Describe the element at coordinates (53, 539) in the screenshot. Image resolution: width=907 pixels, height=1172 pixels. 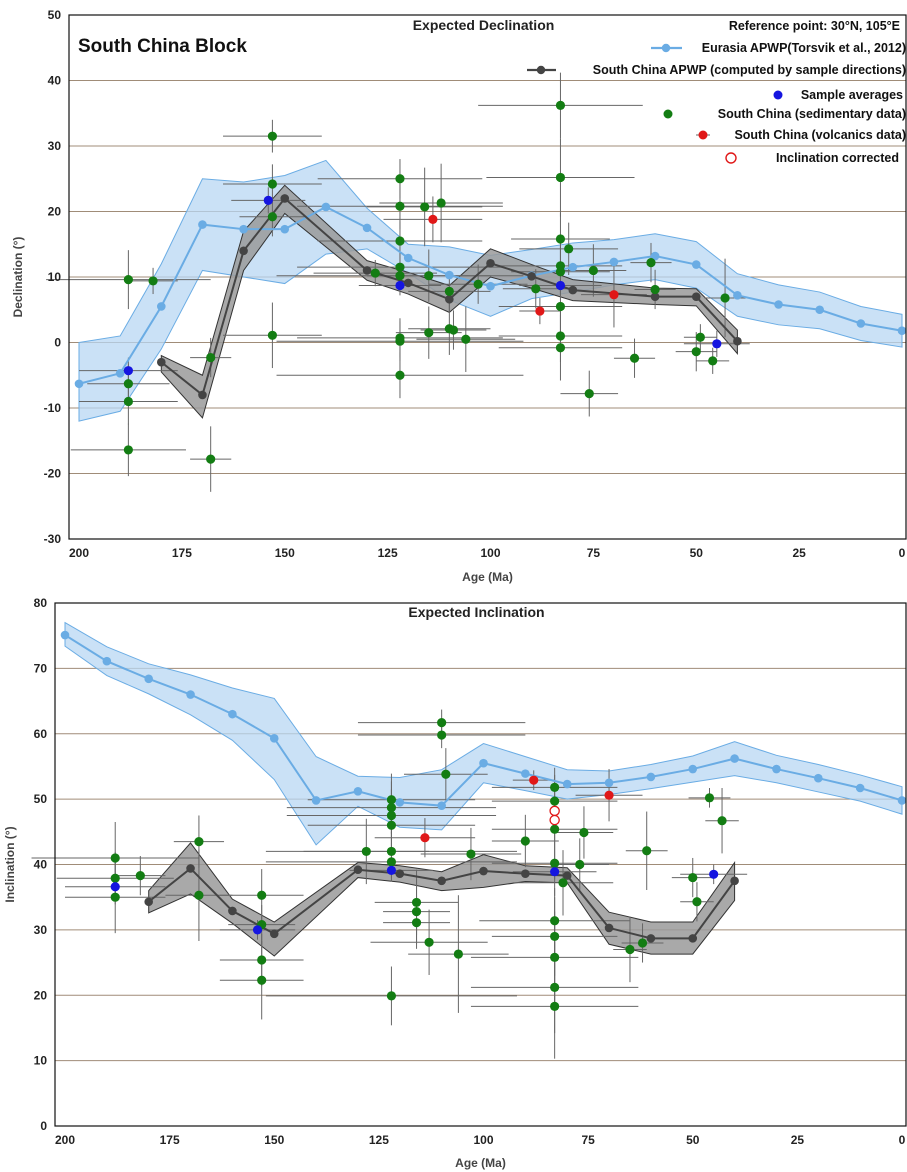
I see `dec-y-tick-label: -30` at that location.